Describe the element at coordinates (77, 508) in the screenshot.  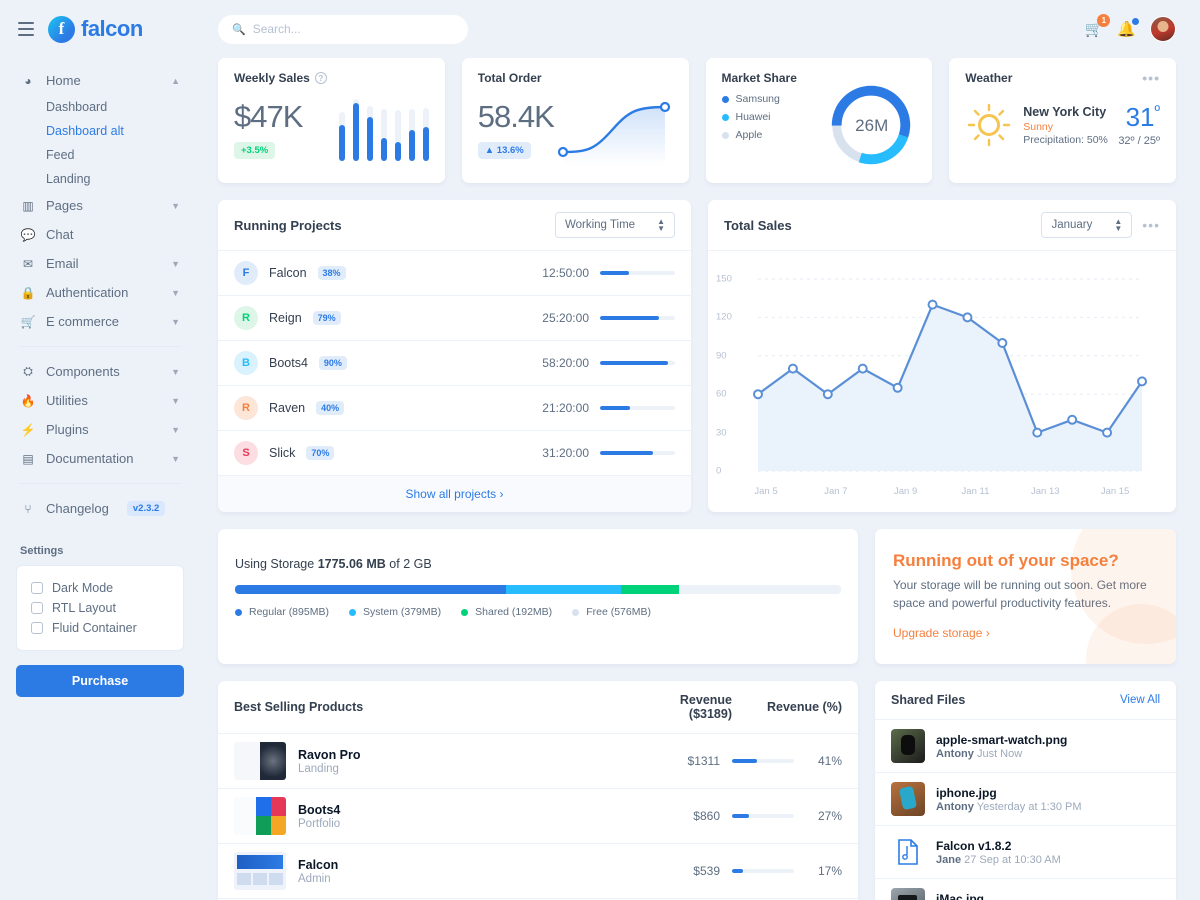
I see `sidebar-item-label: Changelog` at that location.